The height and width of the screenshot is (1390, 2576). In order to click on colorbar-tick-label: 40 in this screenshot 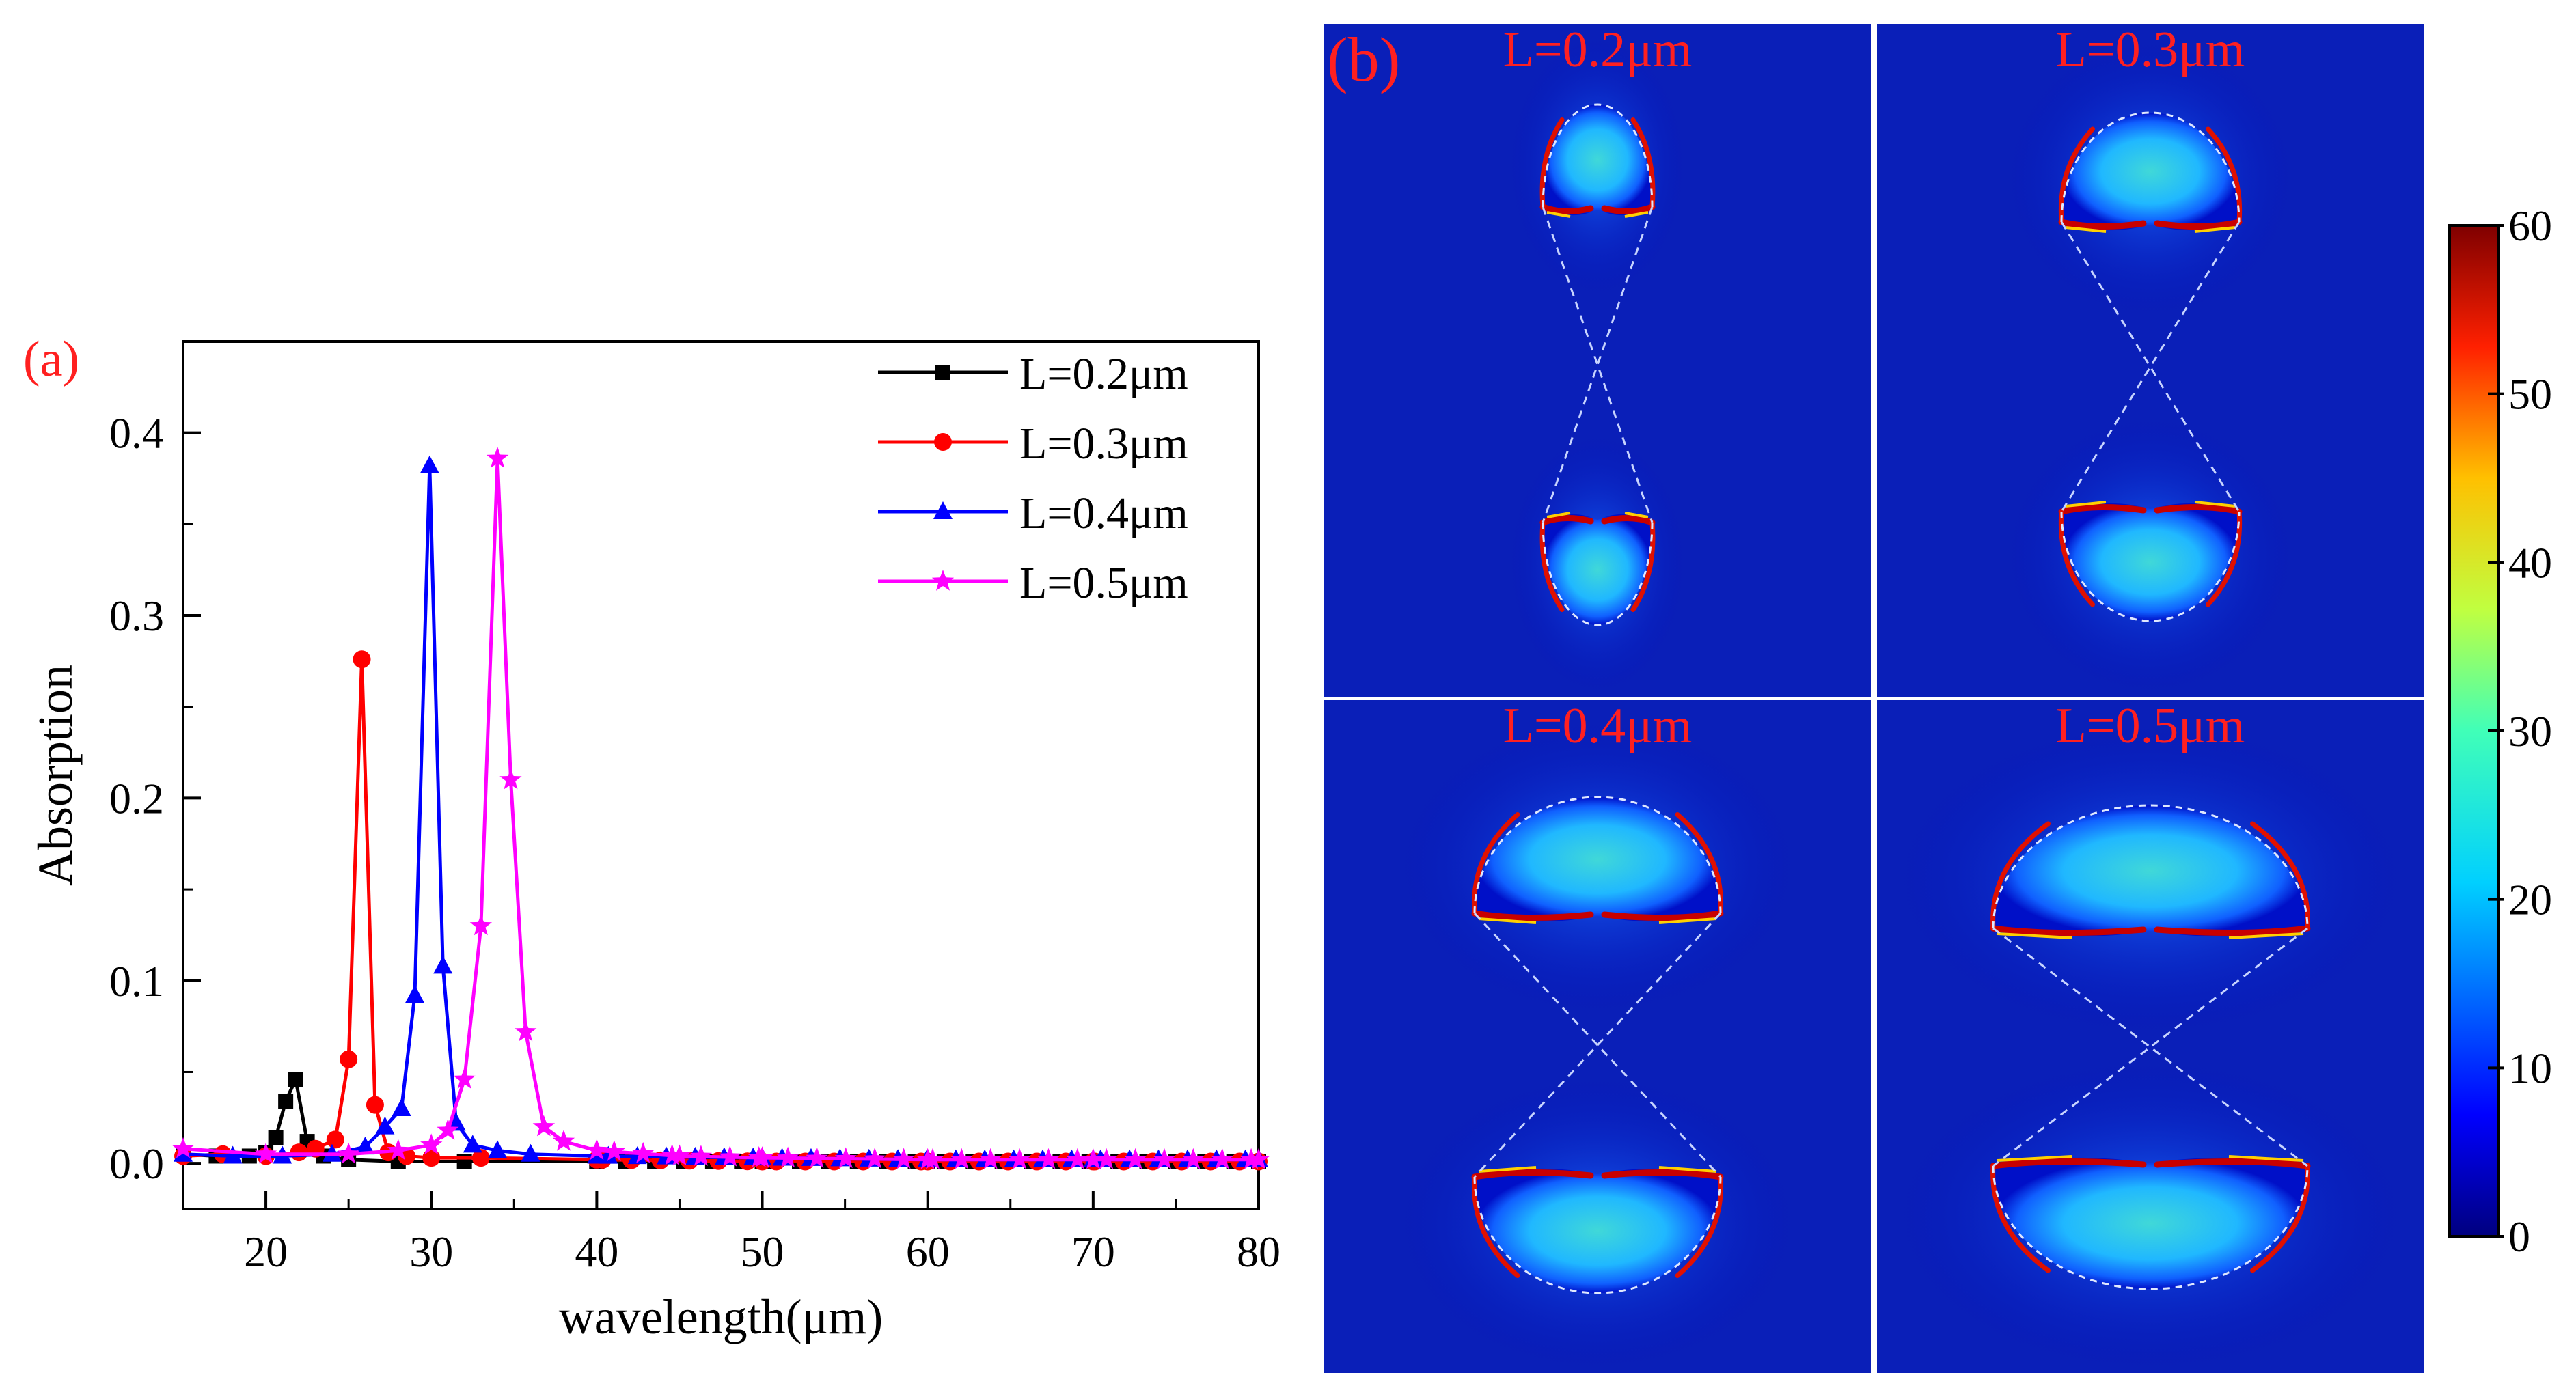, I will do `click(2530, 562)`.